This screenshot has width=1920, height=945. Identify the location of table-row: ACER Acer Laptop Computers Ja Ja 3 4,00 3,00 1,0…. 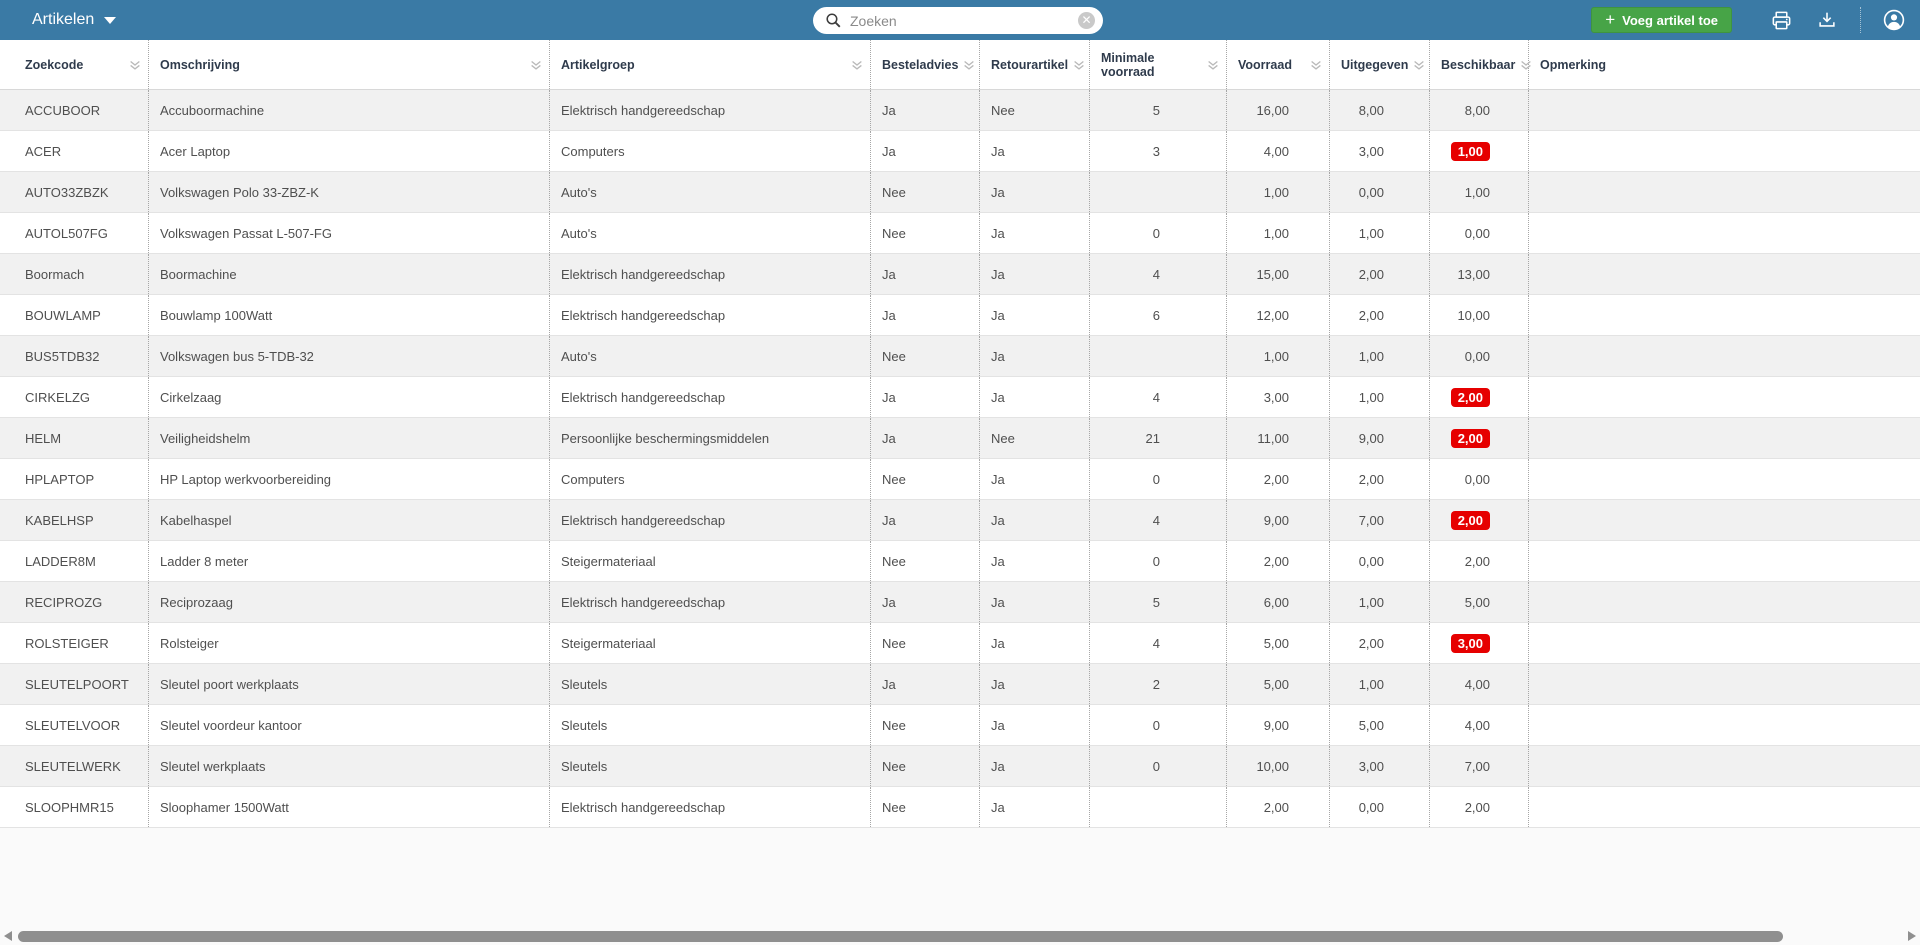
(960, 151).